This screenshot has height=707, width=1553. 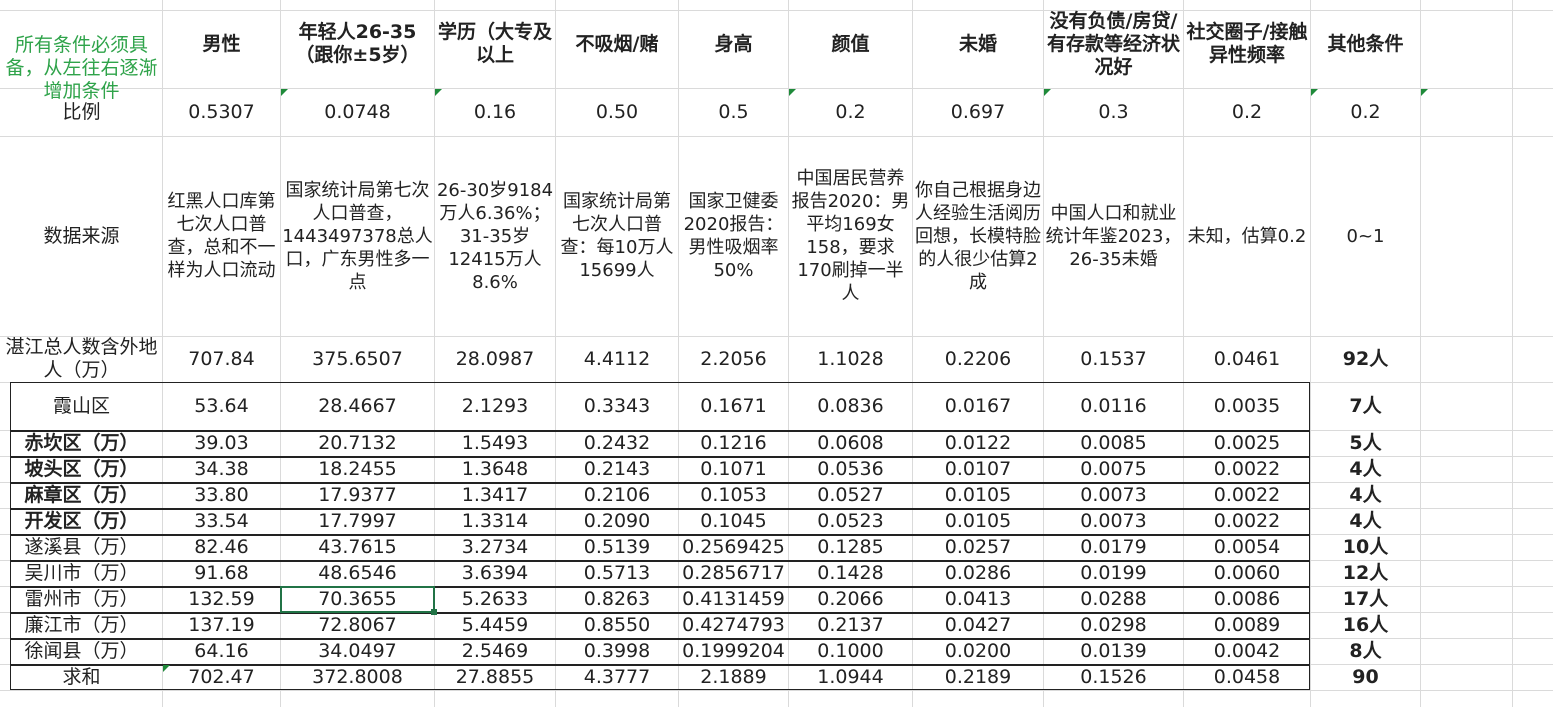 I want to click on data-cell: 0.0122, so click(x=978, y=442).